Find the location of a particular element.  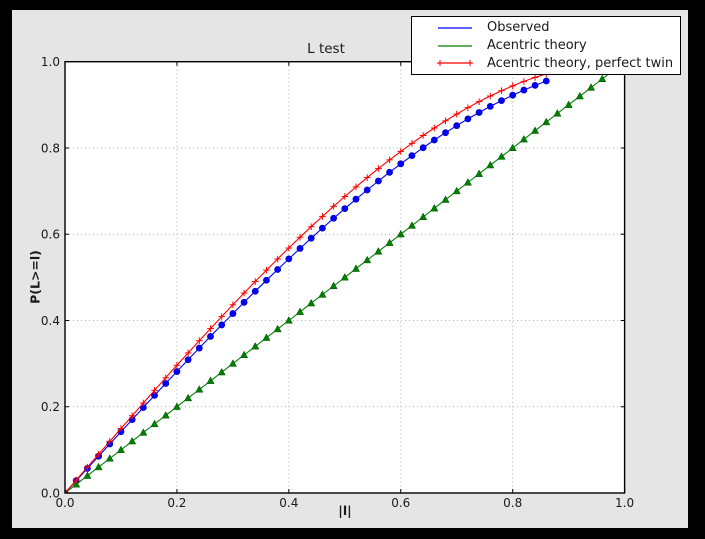

legend-item-observed: Observed is located at coordinates (546, 28).